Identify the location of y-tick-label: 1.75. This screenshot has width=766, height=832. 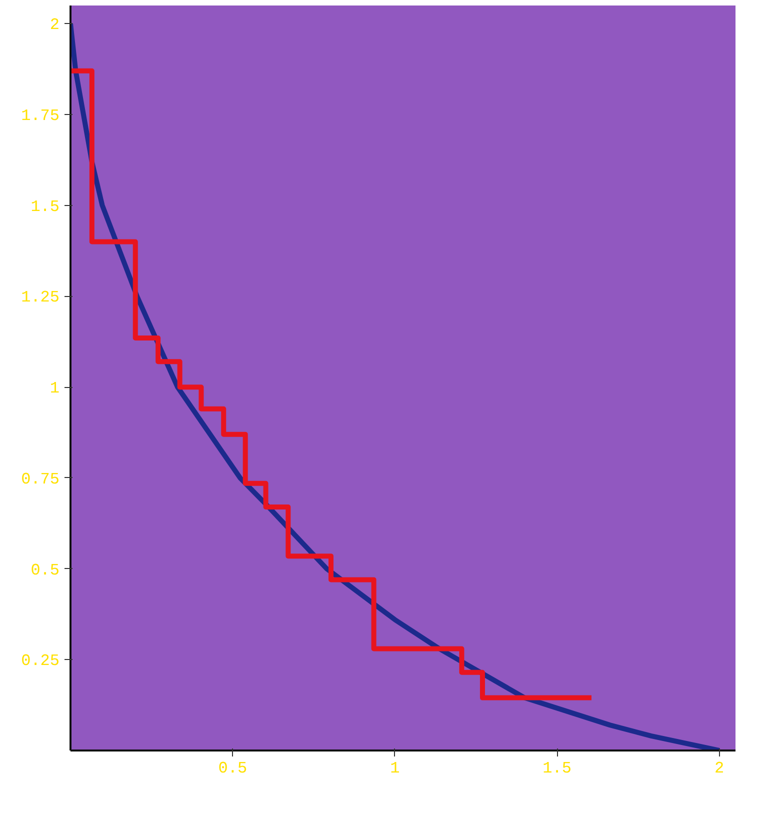
(40, 116).